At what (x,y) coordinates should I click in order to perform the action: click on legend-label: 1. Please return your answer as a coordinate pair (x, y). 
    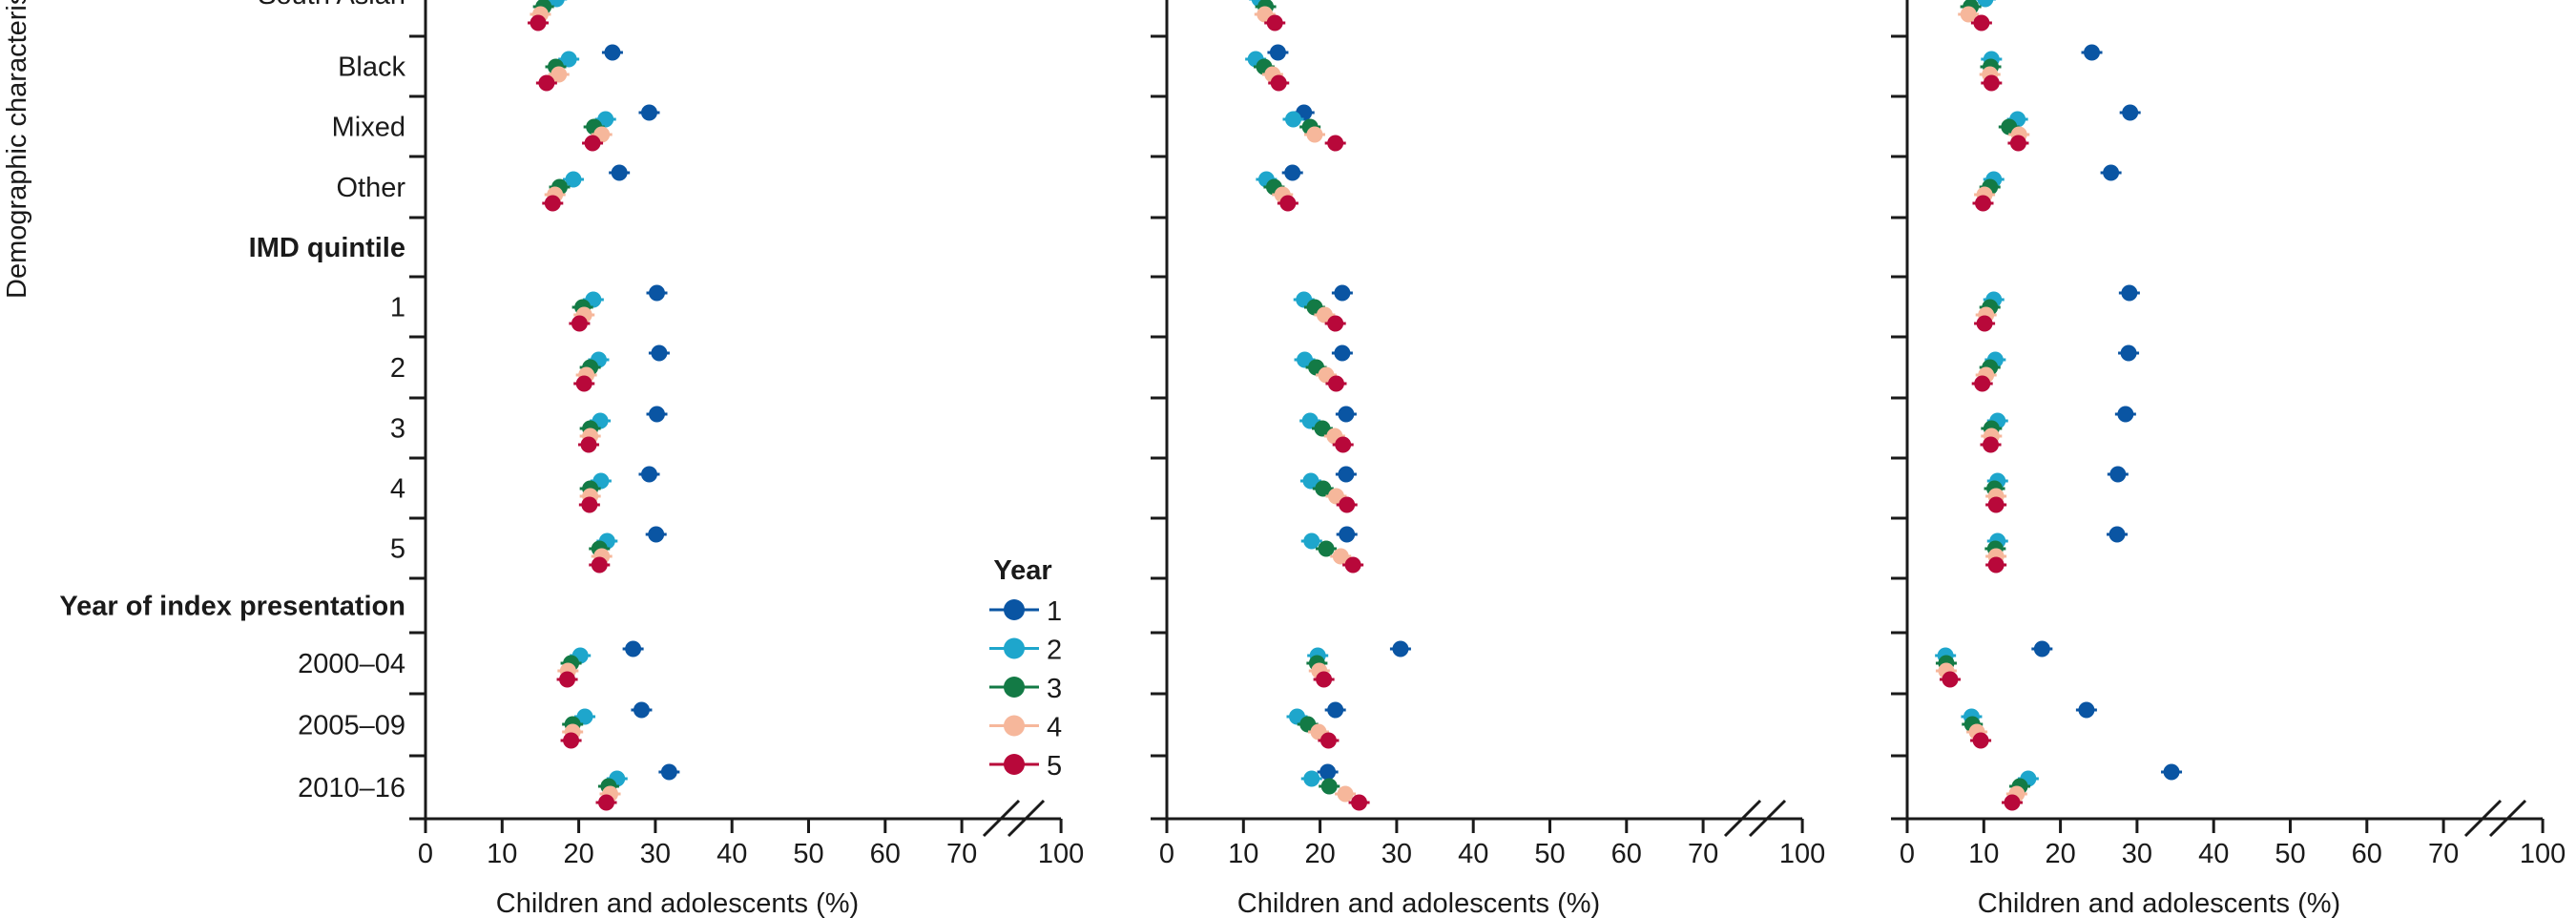
    Looking at the image, I should click on (1054, 611).